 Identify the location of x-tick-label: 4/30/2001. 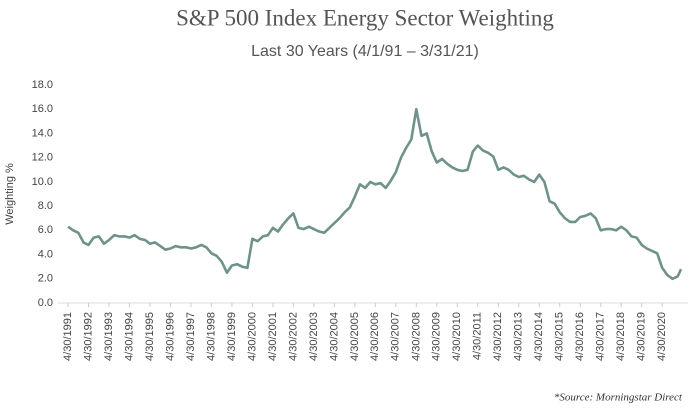
(273, 336).